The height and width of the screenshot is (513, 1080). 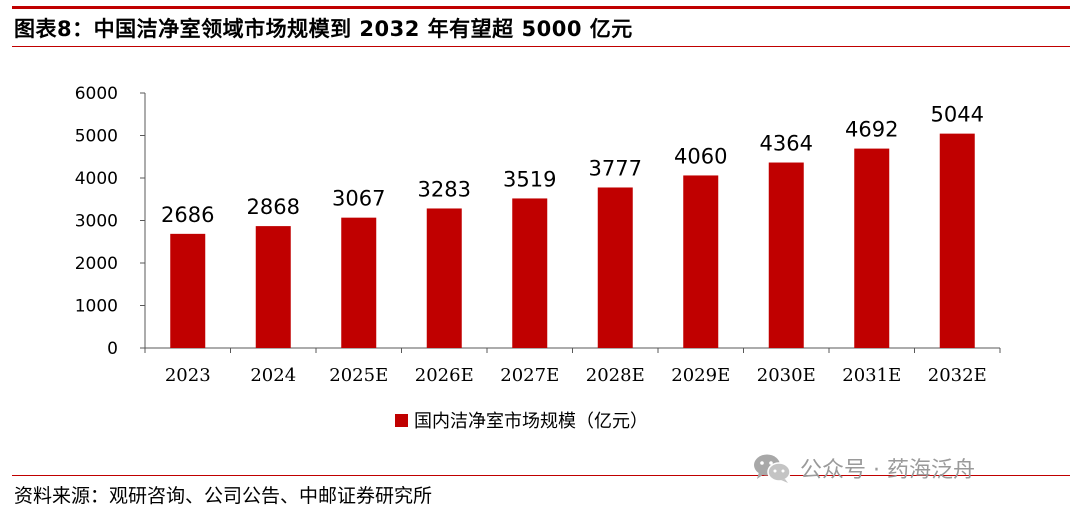 I want to click on figure-title: 图表8：中国洁净室领域市场规模到 2032 年有望超 5000 亿元, so click(x=323, y=29).